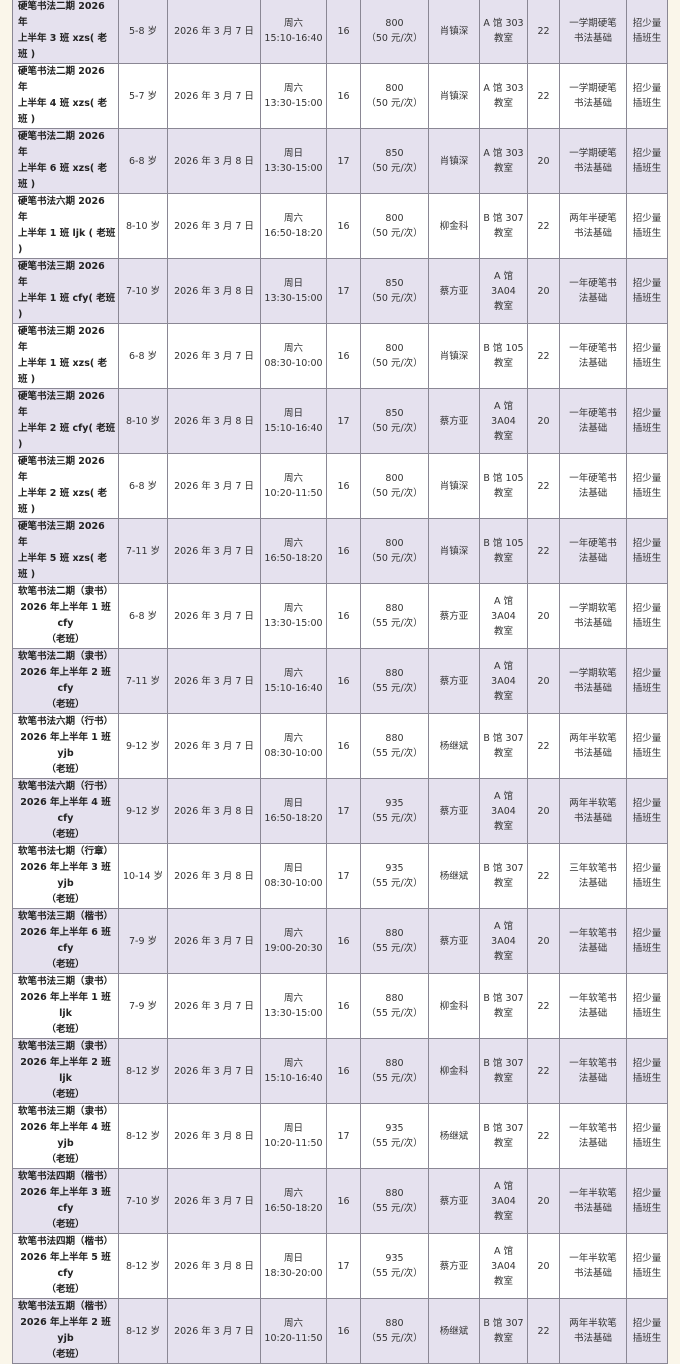  I want to click on fee: 850 （50 元/次）, so click(394, 161).